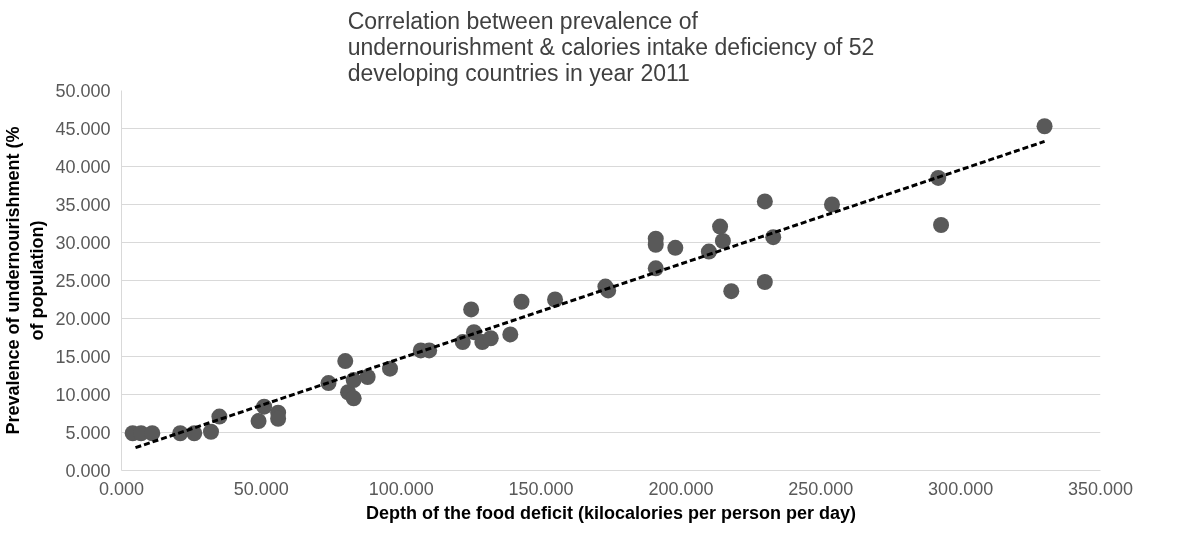 The image size is (1184, 533). I want to click on y-tick-label: 10.000, so click(83, 395).